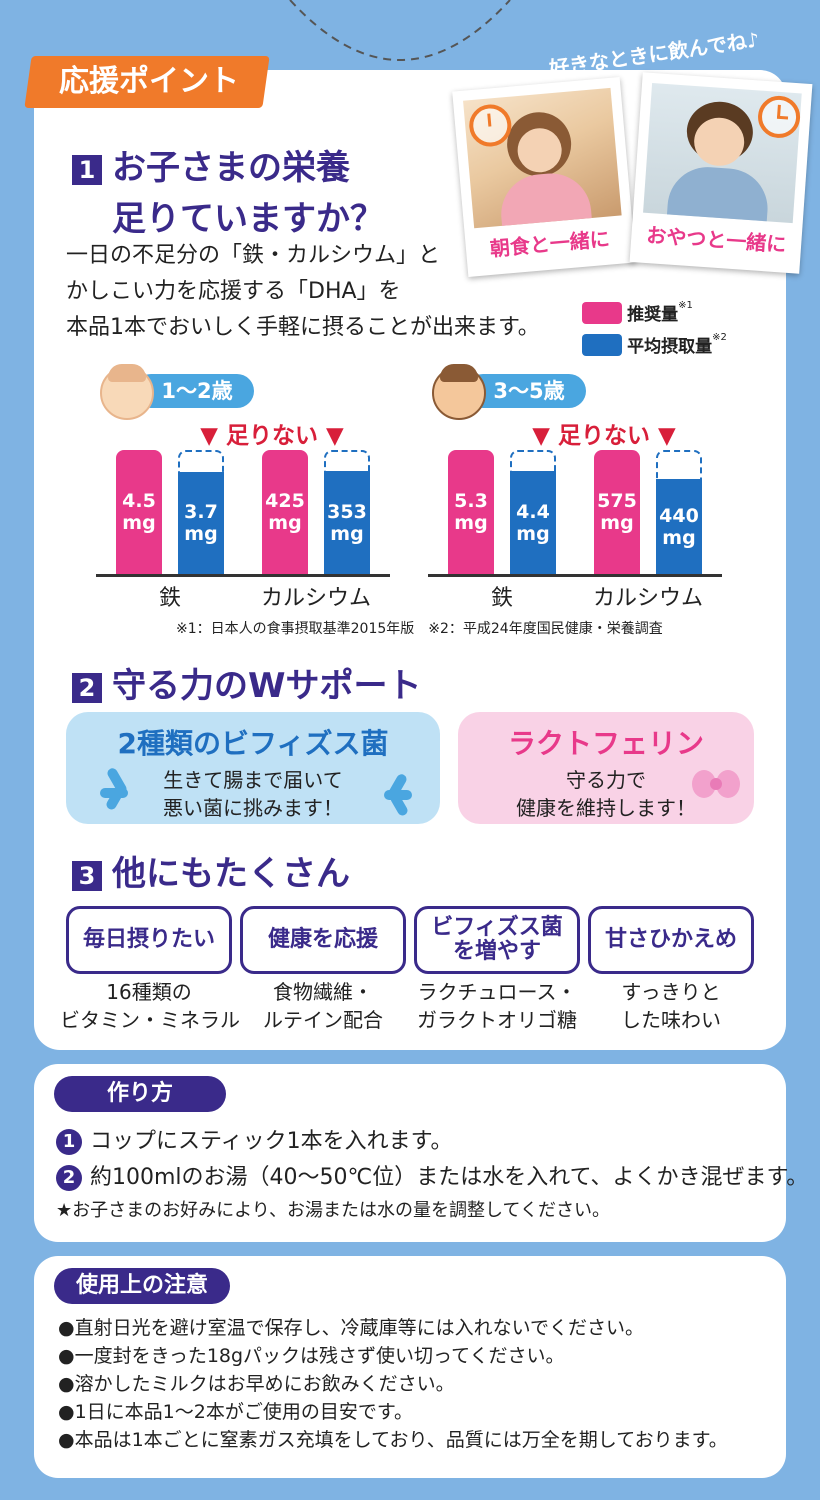  I want to click on lactoferrin-box: ラクトフェリン 守る力で 健康を維持します！, so click(606, 768).